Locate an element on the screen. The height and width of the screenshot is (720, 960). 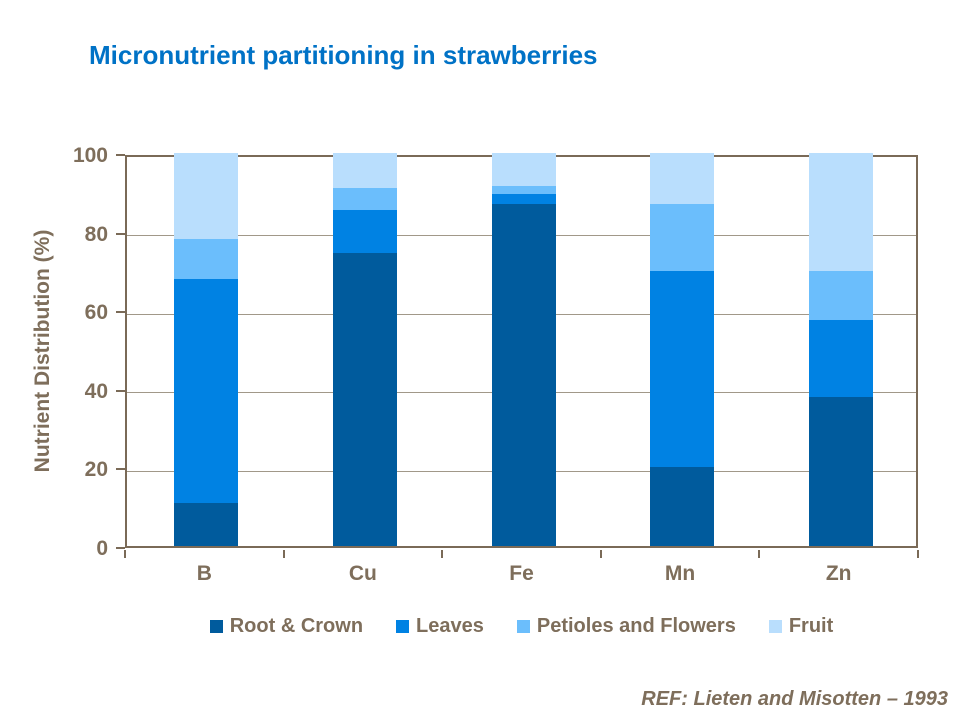
legend-label: Petioles and Flowers is located at coordinates (636, 626).